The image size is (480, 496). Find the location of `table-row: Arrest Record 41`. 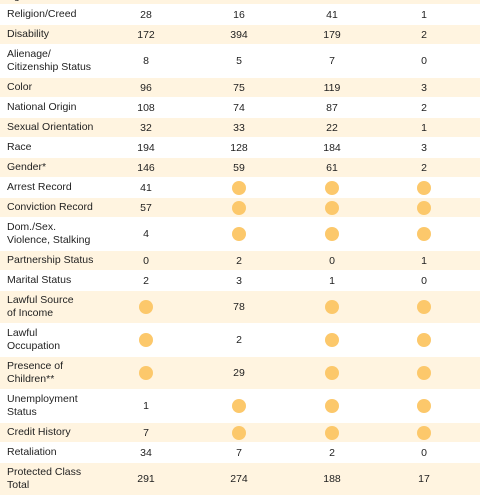

table-row: Arrest Record 41 is located at coordinates (240, 188).